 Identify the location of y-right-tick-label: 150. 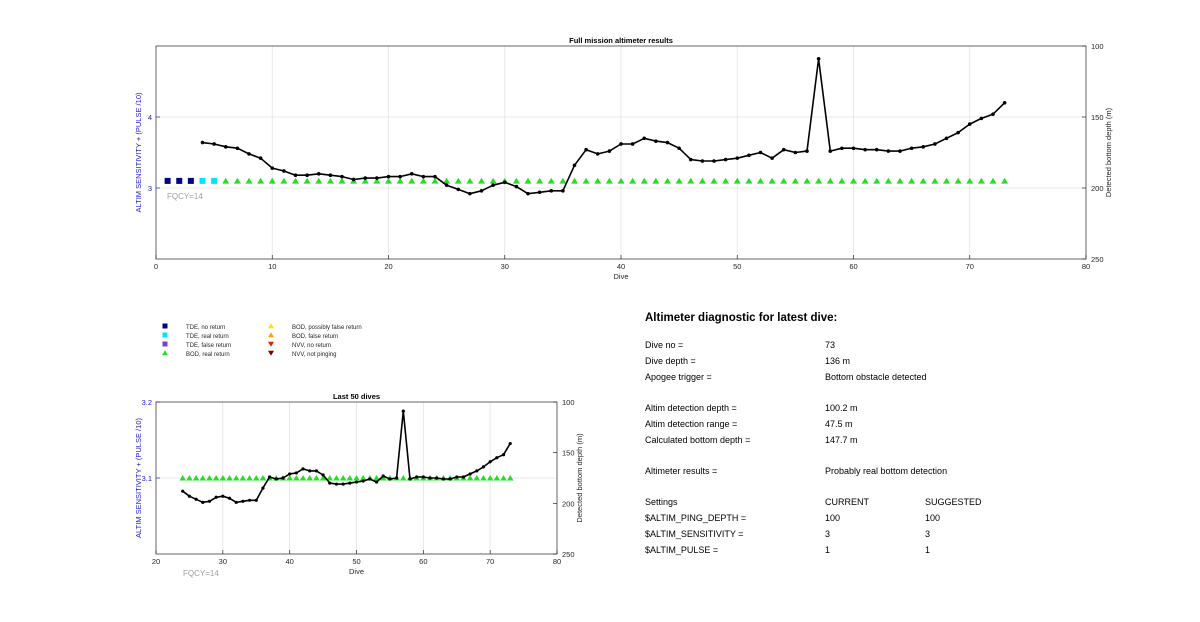
(568, 453).